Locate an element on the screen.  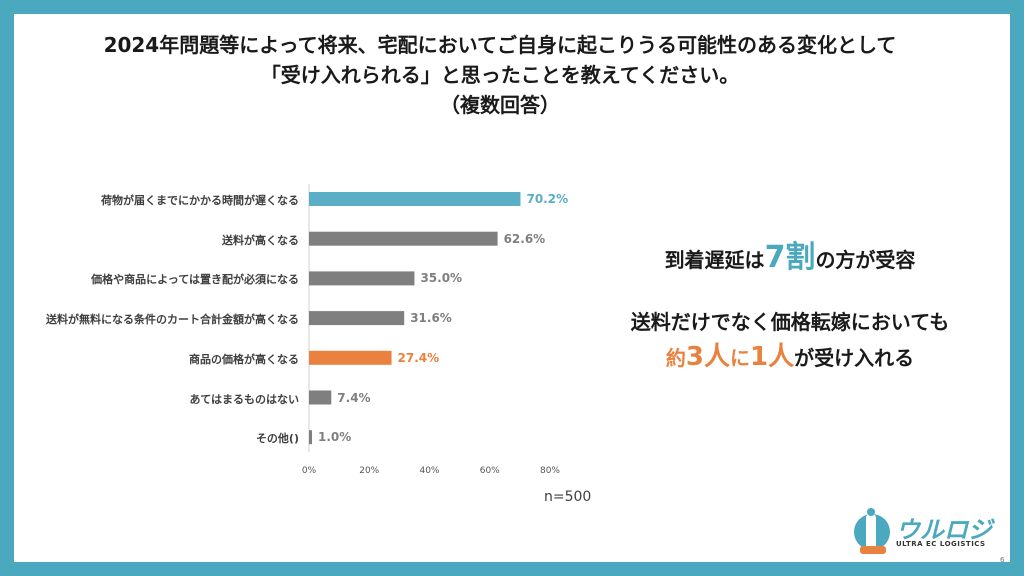
summary-line-1: 到着遅延は7割の方が受容 is located at coordinates (790, 254).